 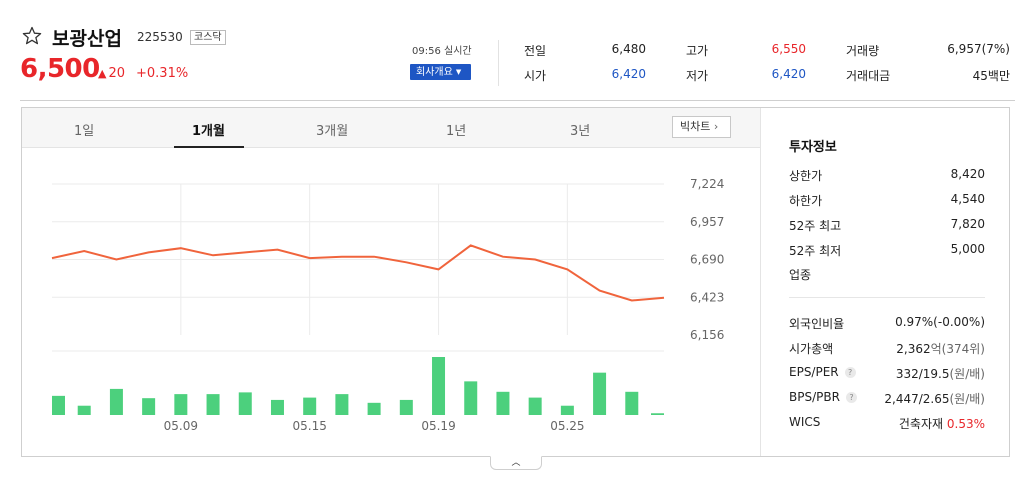 What do you see at coordinates (567, 426) in the screenshot?
I see `x-tick-label: 05.25` at bounding box center [567, 426].